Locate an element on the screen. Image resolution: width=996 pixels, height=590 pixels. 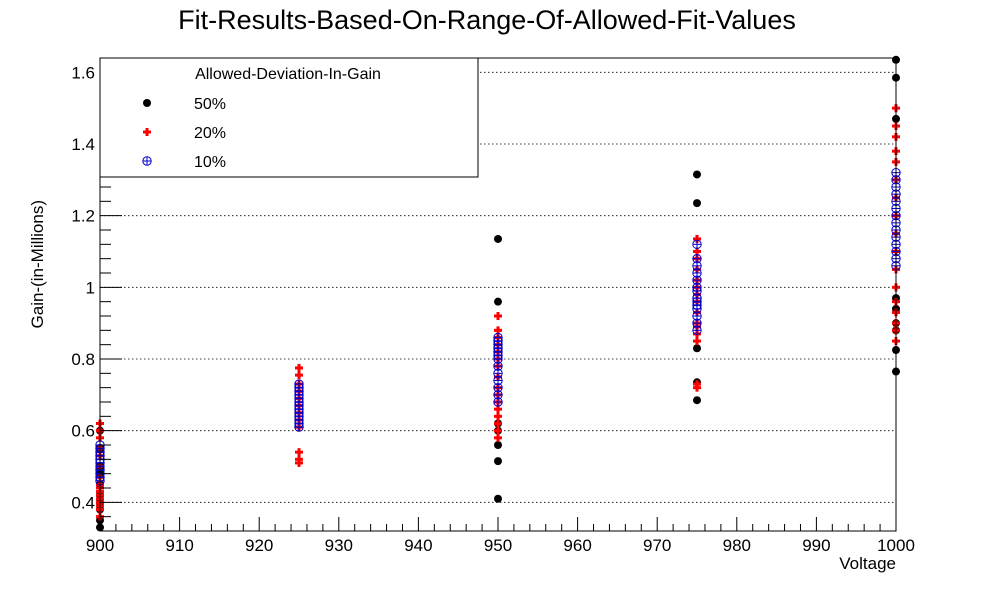
y-tick-label: 0.6 is located at coordinates (83, 431).